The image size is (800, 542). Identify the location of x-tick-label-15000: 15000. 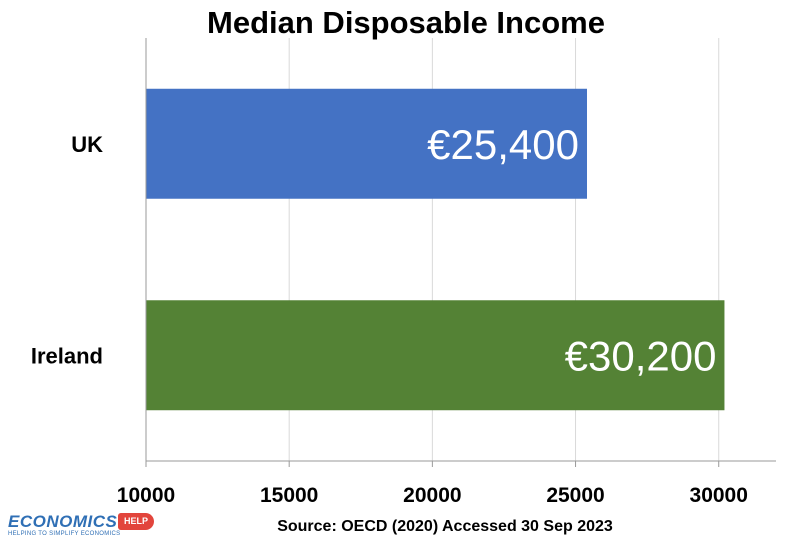
(289, 495).